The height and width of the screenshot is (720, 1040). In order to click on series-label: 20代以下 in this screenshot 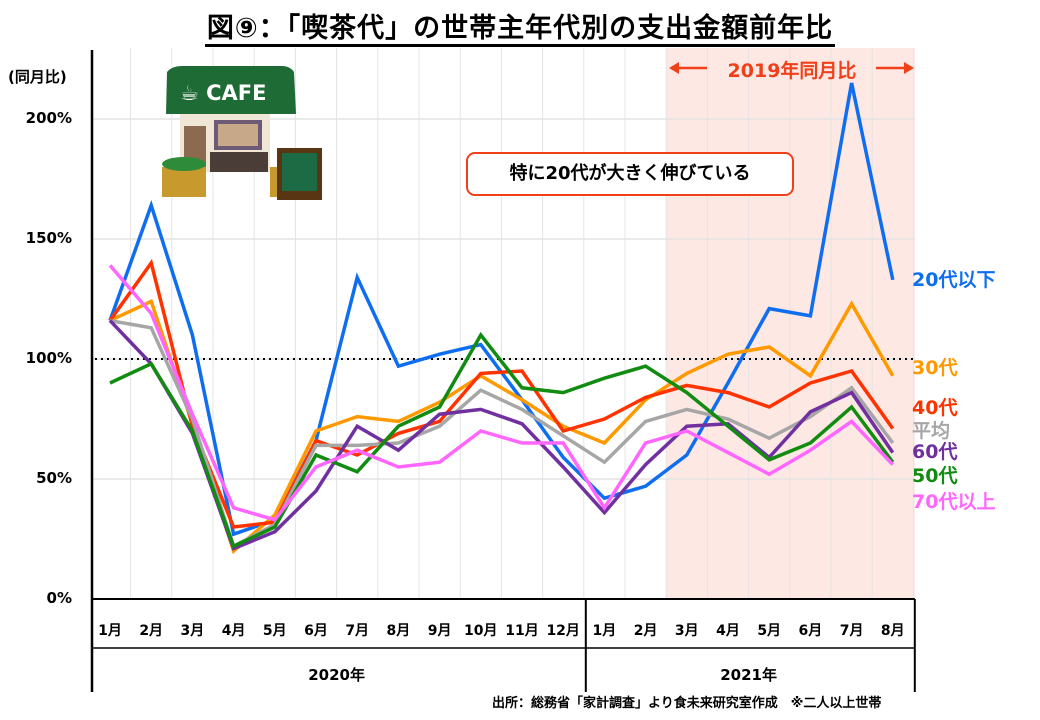, I will do `click(954, 280)`.